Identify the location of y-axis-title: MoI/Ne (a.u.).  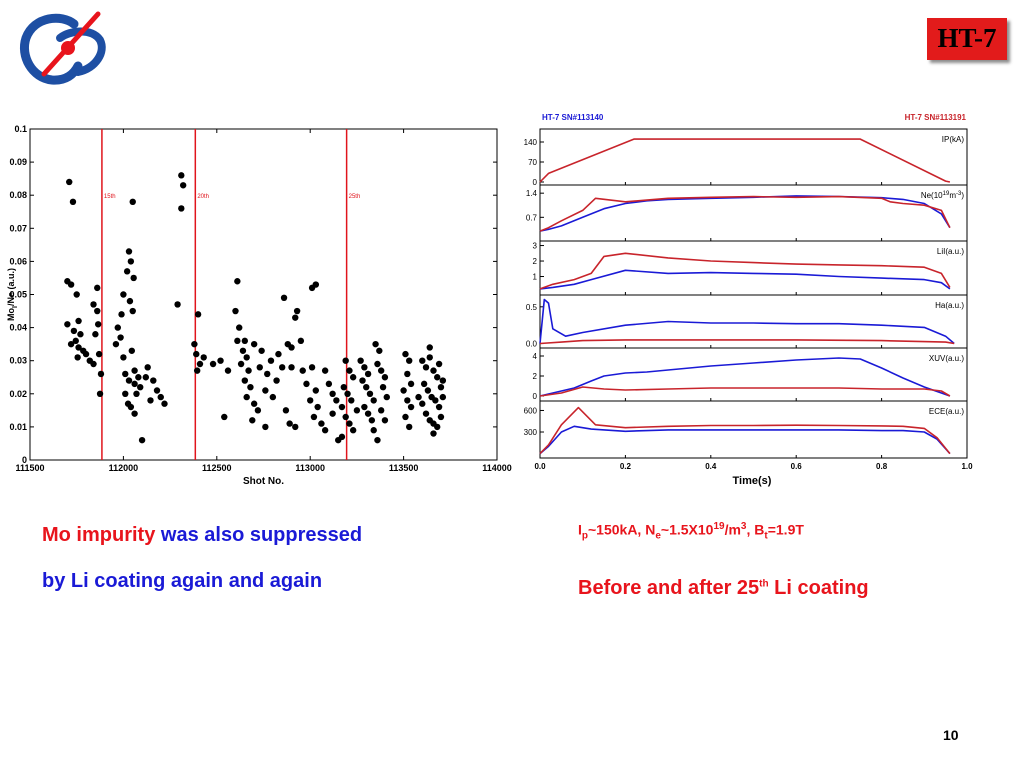
(12, 294).